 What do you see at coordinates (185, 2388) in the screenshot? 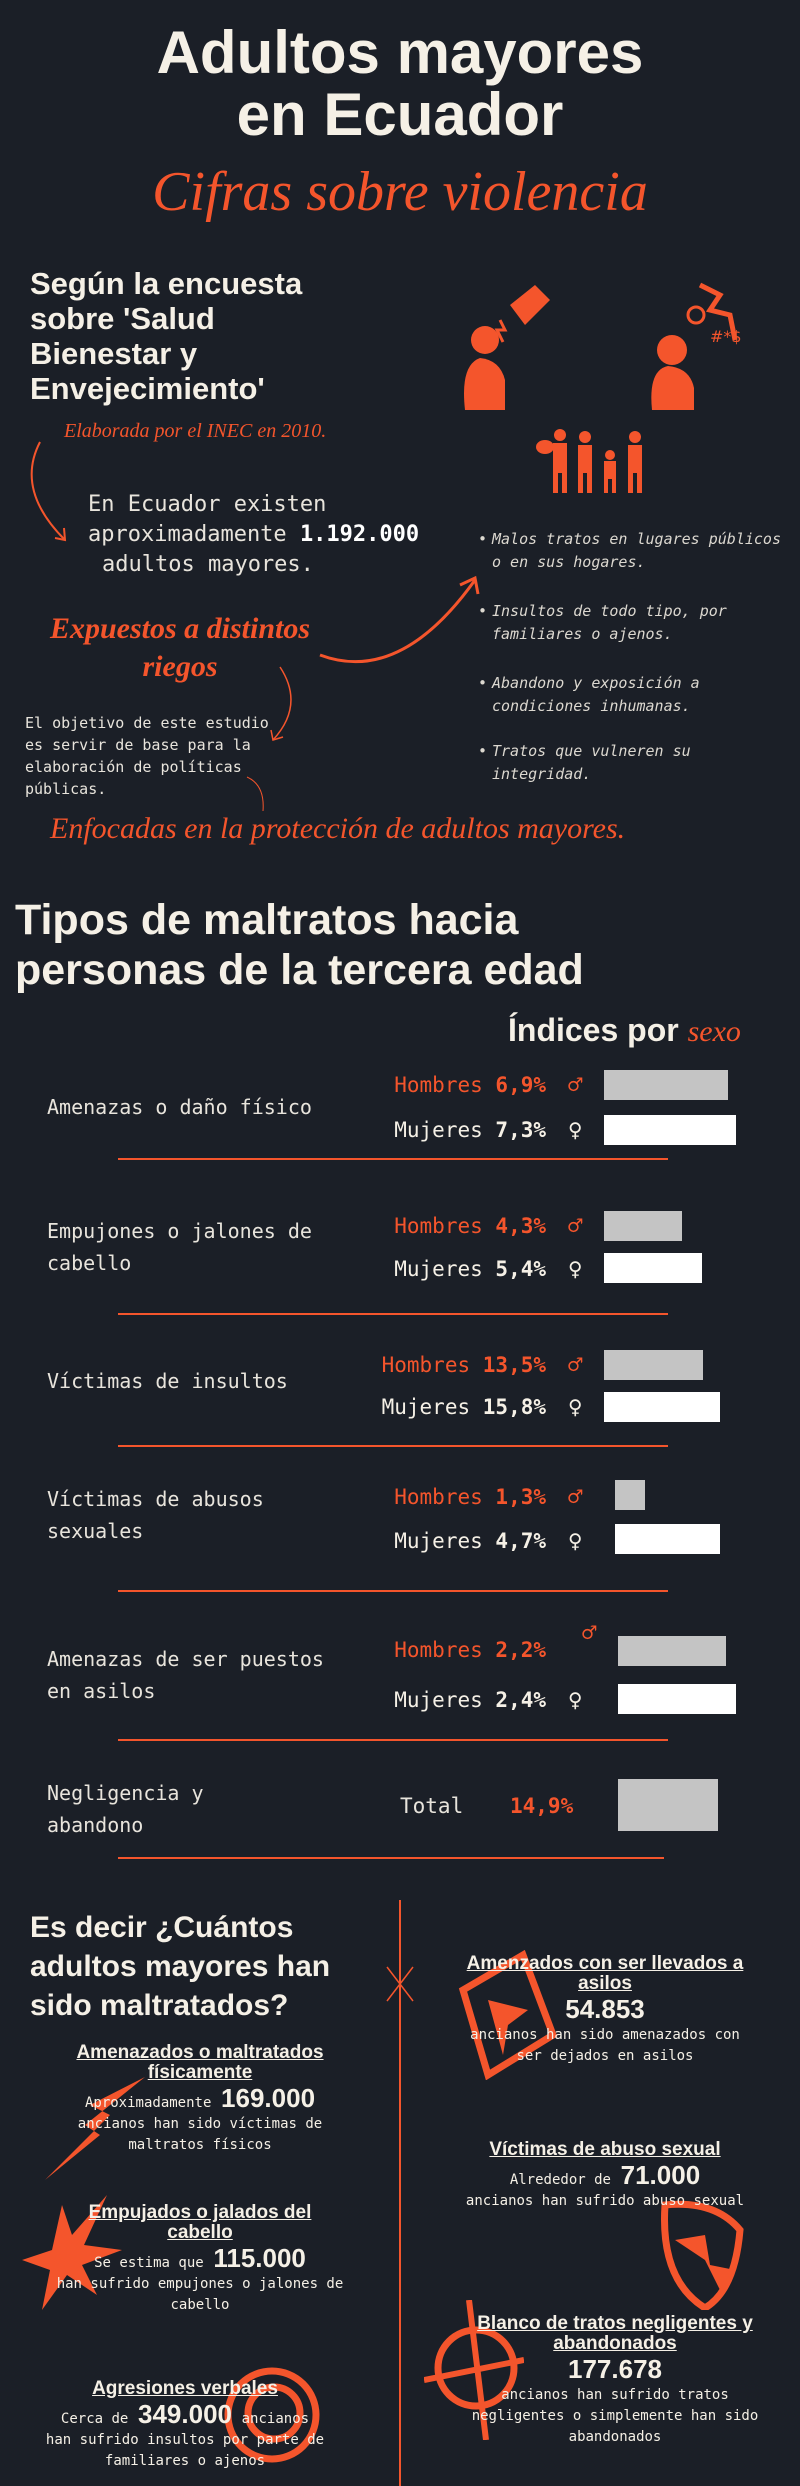
I see `card-title: Agresiones verbales` at bounding box center [185, 2388].